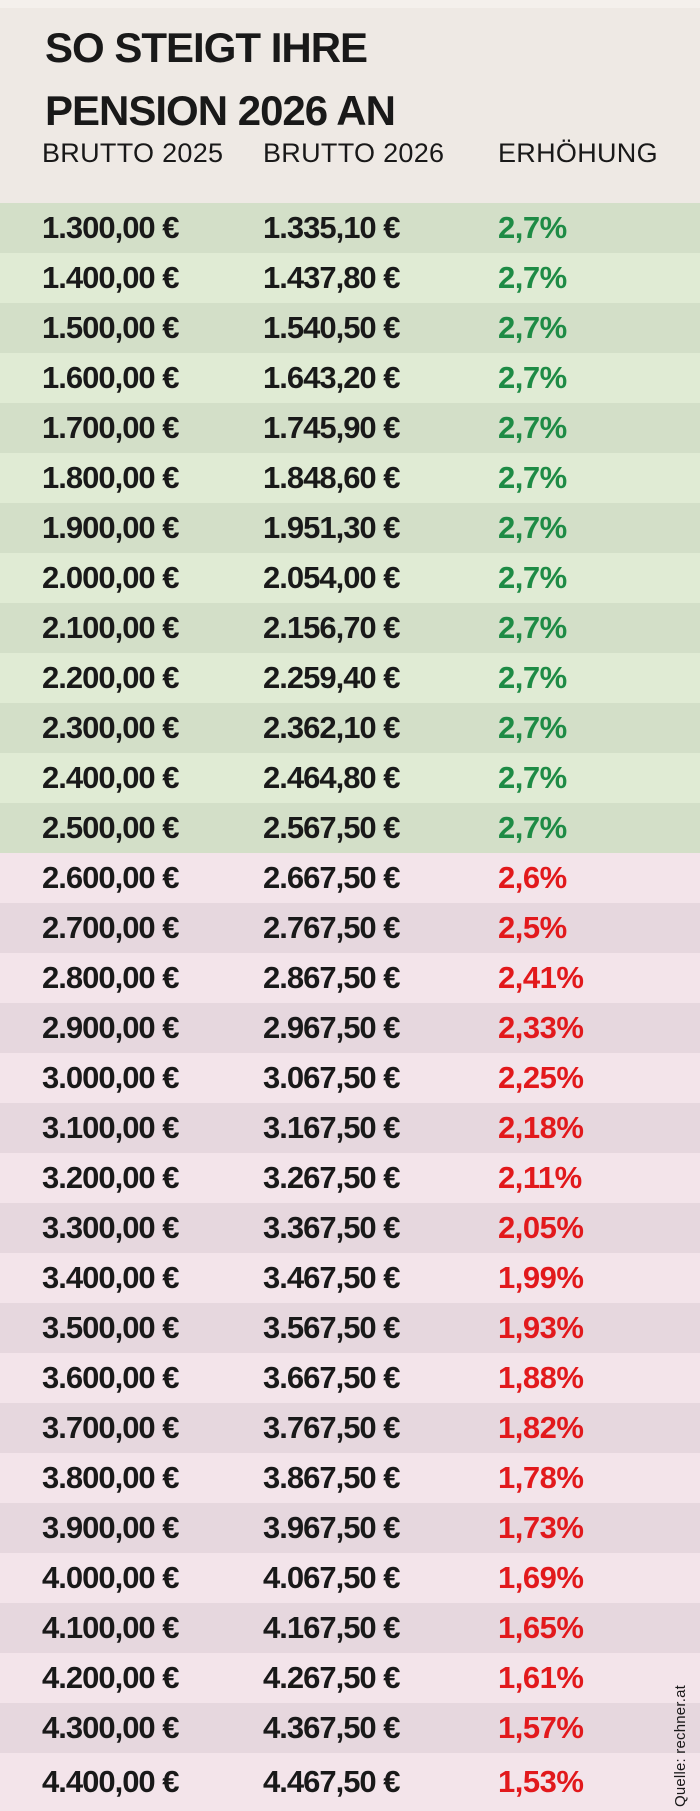 This screenshot has height=1811, width=700. Describe the element at coordinates (541, 1077) in the screenshot. I see `erhoehung-cell: 2,25%` at that location.